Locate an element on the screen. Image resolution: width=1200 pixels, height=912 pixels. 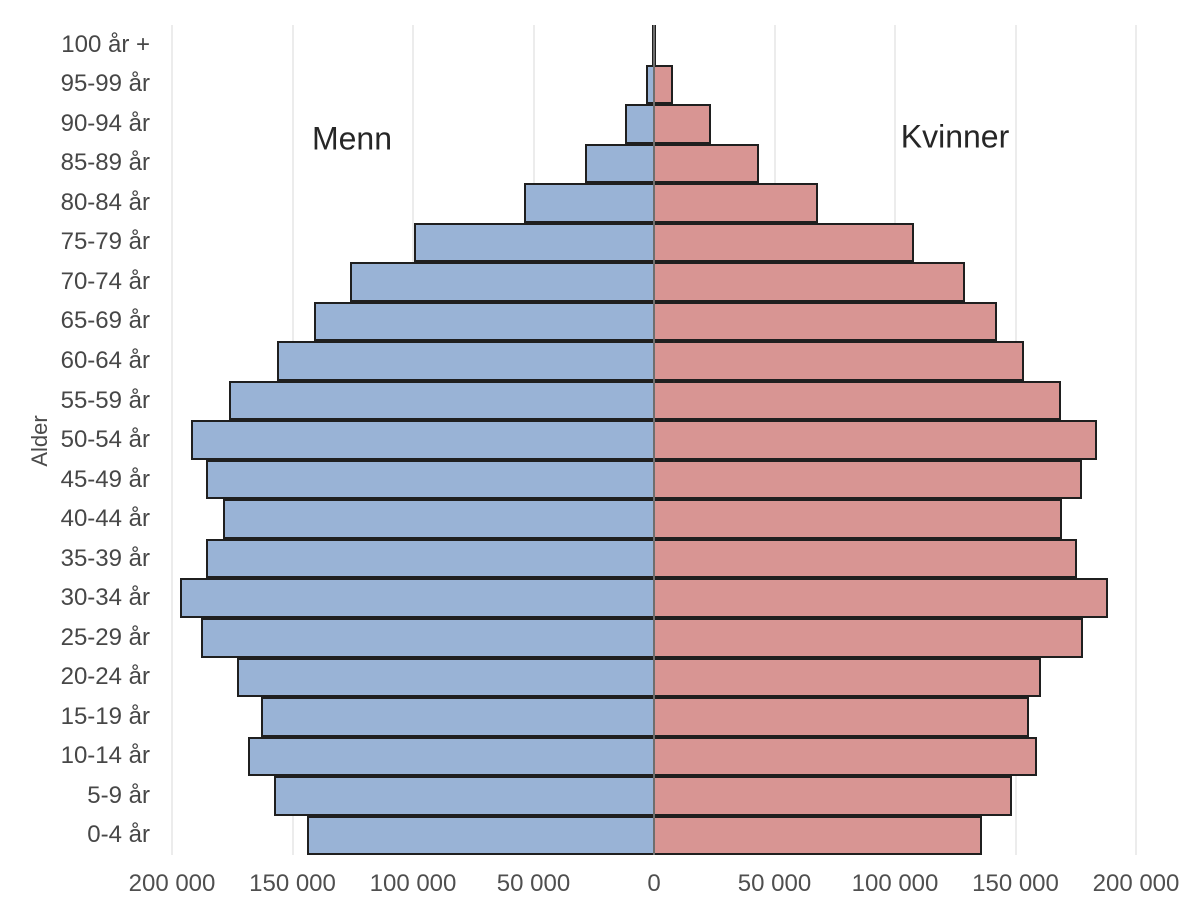
x-tick-label: 0 is located at coordinates (654, 883).